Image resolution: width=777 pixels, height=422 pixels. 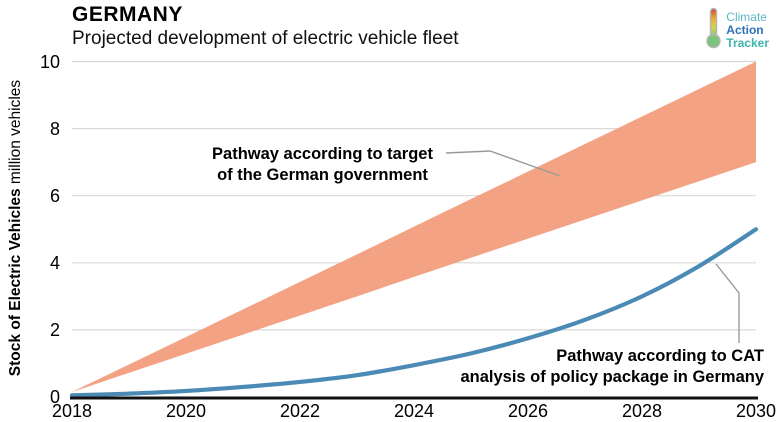 I want to click on logo-word-action: Action, so click(x=745, y=30).